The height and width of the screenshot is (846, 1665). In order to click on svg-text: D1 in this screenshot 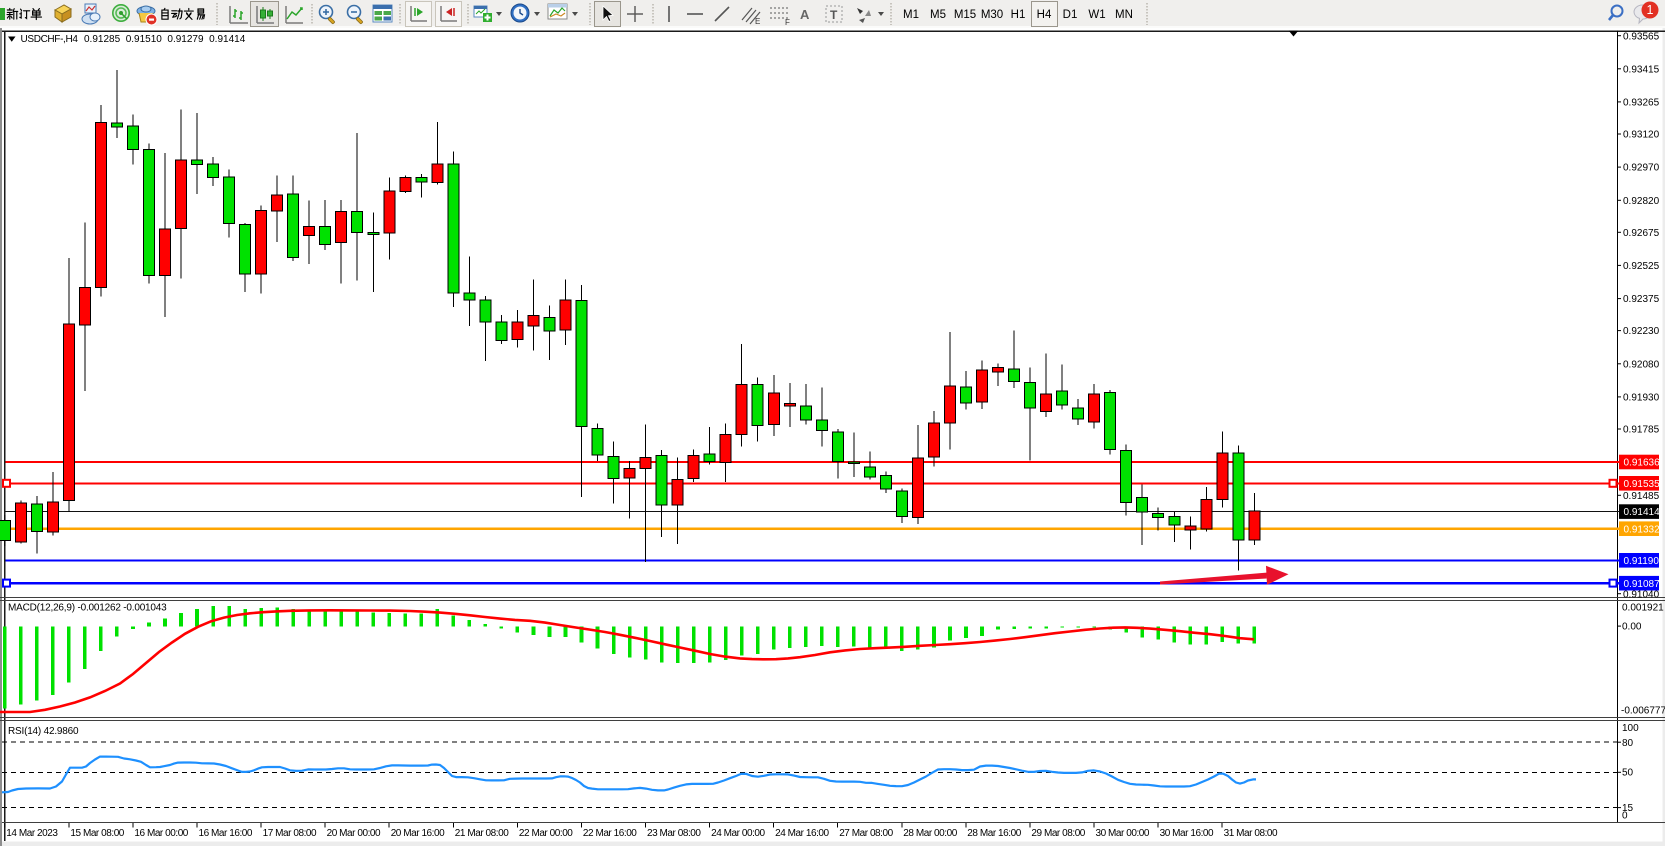, I will do `click(1070, 15)`.